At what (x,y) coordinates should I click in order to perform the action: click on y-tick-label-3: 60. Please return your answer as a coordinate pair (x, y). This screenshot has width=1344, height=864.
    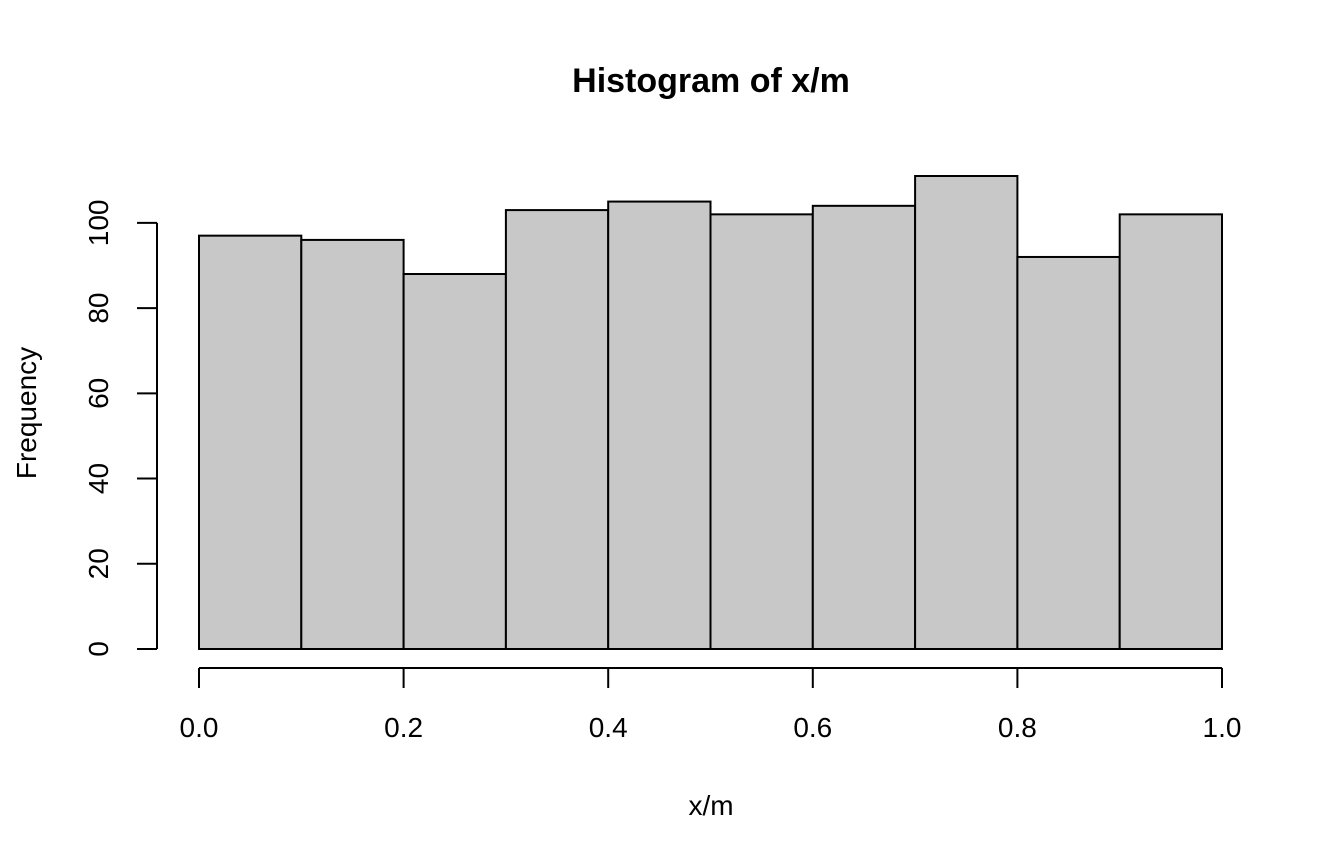
    Looking at the image, I should click on (98, 393).